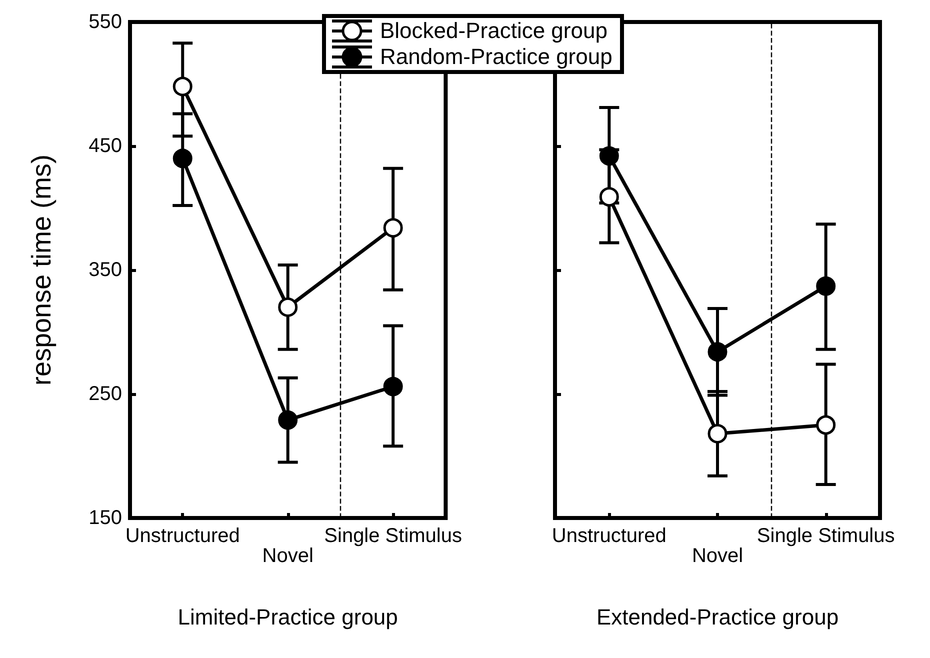  I want to click on legend-label: Blocked-Practice group, so click(494, 31).